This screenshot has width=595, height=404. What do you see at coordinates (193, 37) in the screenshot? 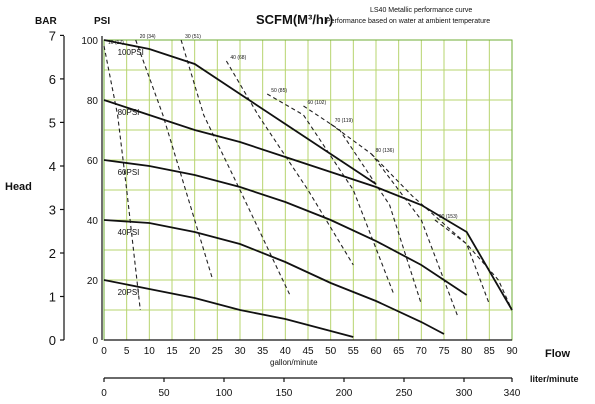
I see `air-line-label: 30 (51)` at bounding box center [193, 37].